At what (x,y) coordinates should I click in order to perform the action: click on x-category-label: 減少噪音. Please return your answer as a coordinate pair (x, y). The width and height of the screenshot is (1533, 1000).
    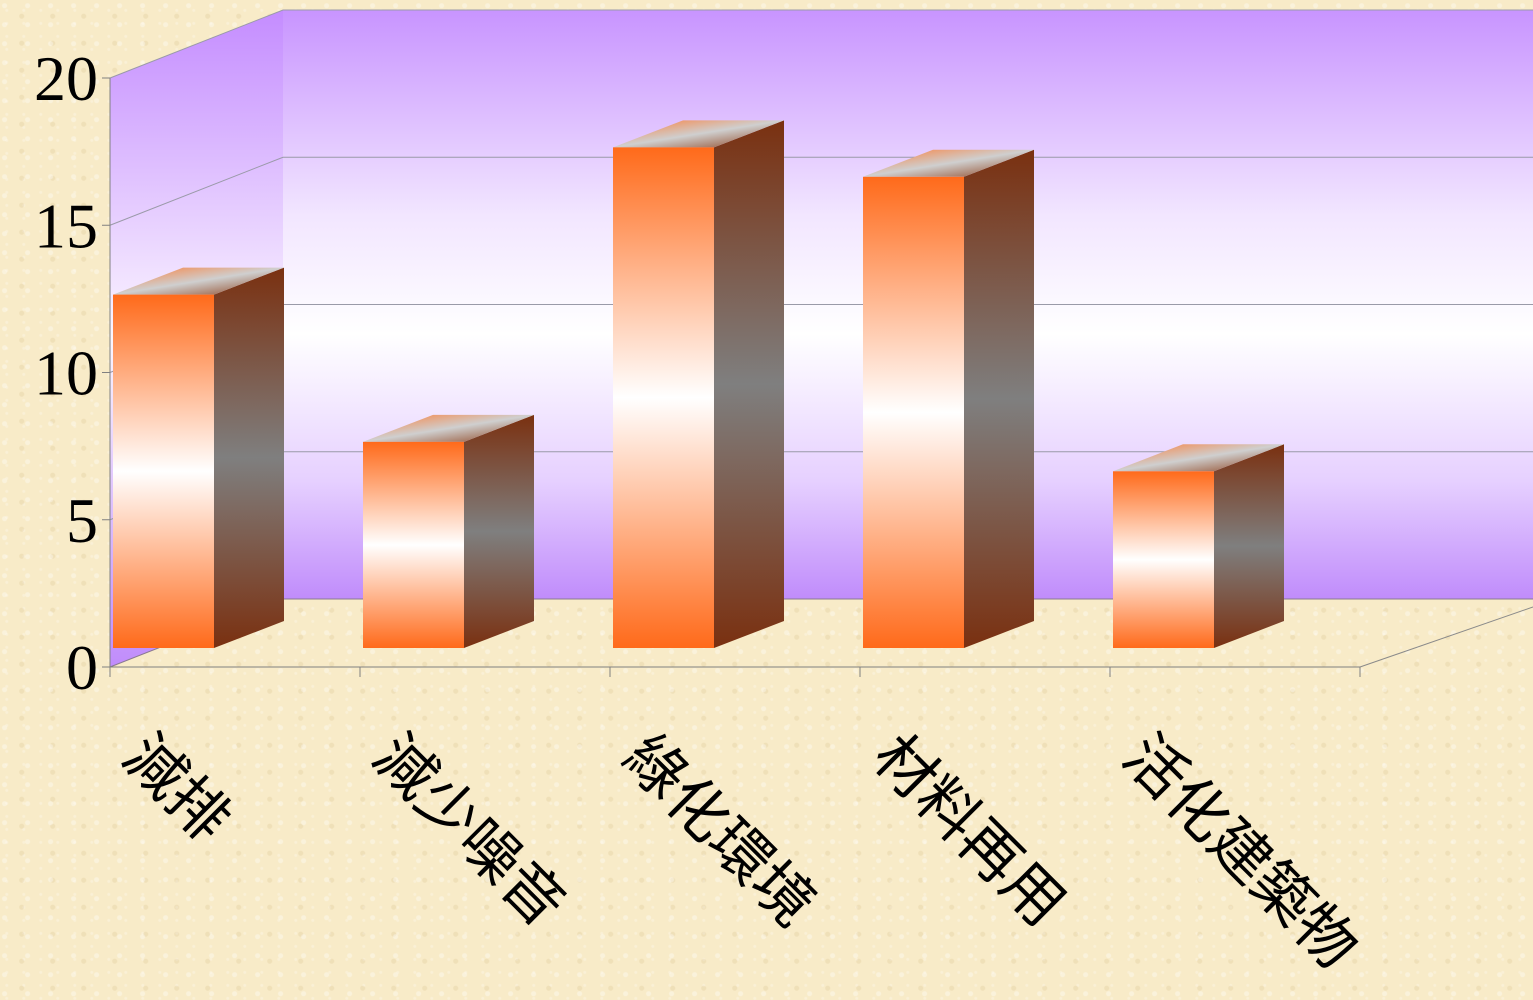
    Looking at the image, I should click on (469, 831).